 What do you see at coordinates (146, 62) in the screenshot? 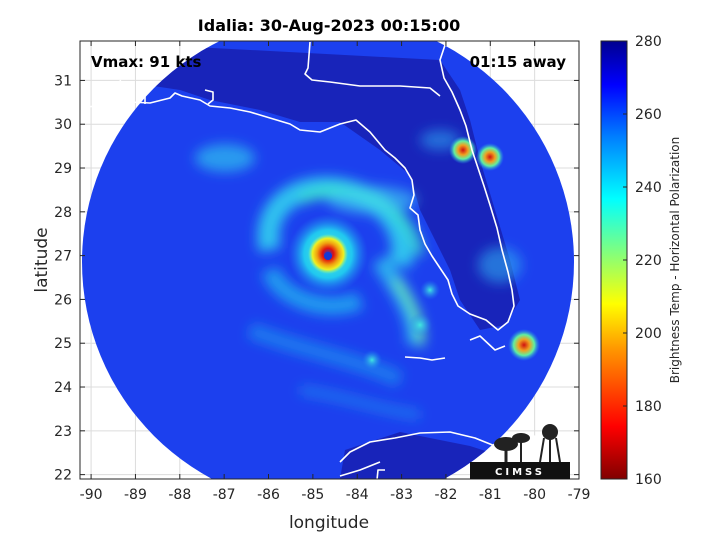
I see `vmax-annotation: Vmax: 91 kts` at bounding box center [146, 62].